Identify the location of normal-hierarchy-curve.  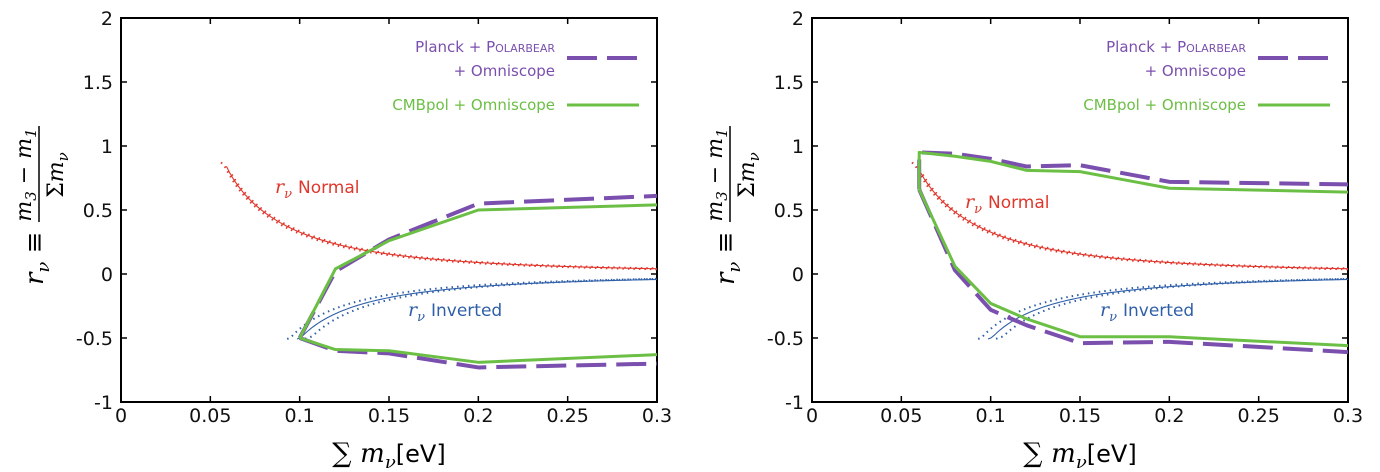
(441, 217).